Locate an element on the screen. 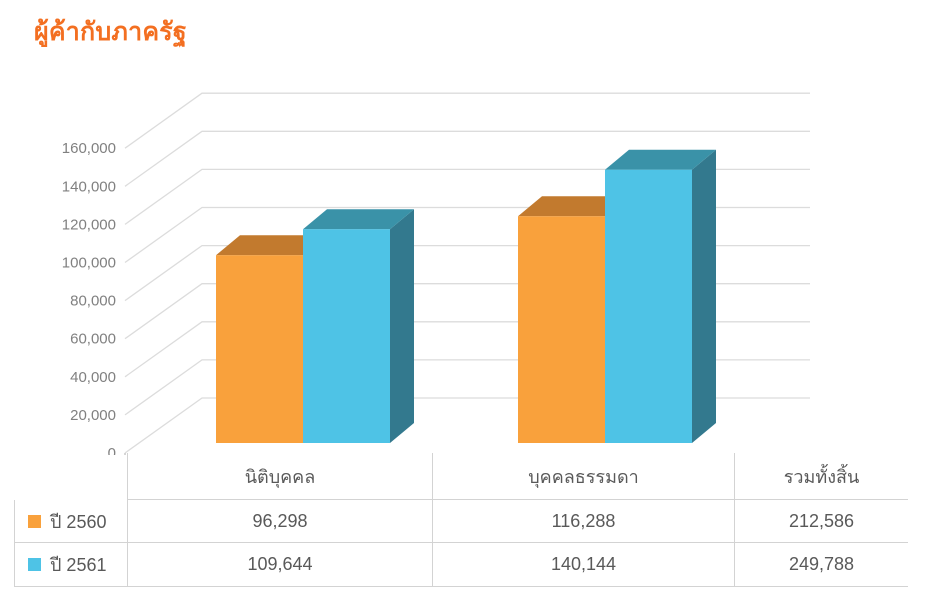 This screenshot has width=930, height=601. legend-item-2560: ปี 2560 is located at coordinates (71, 521).